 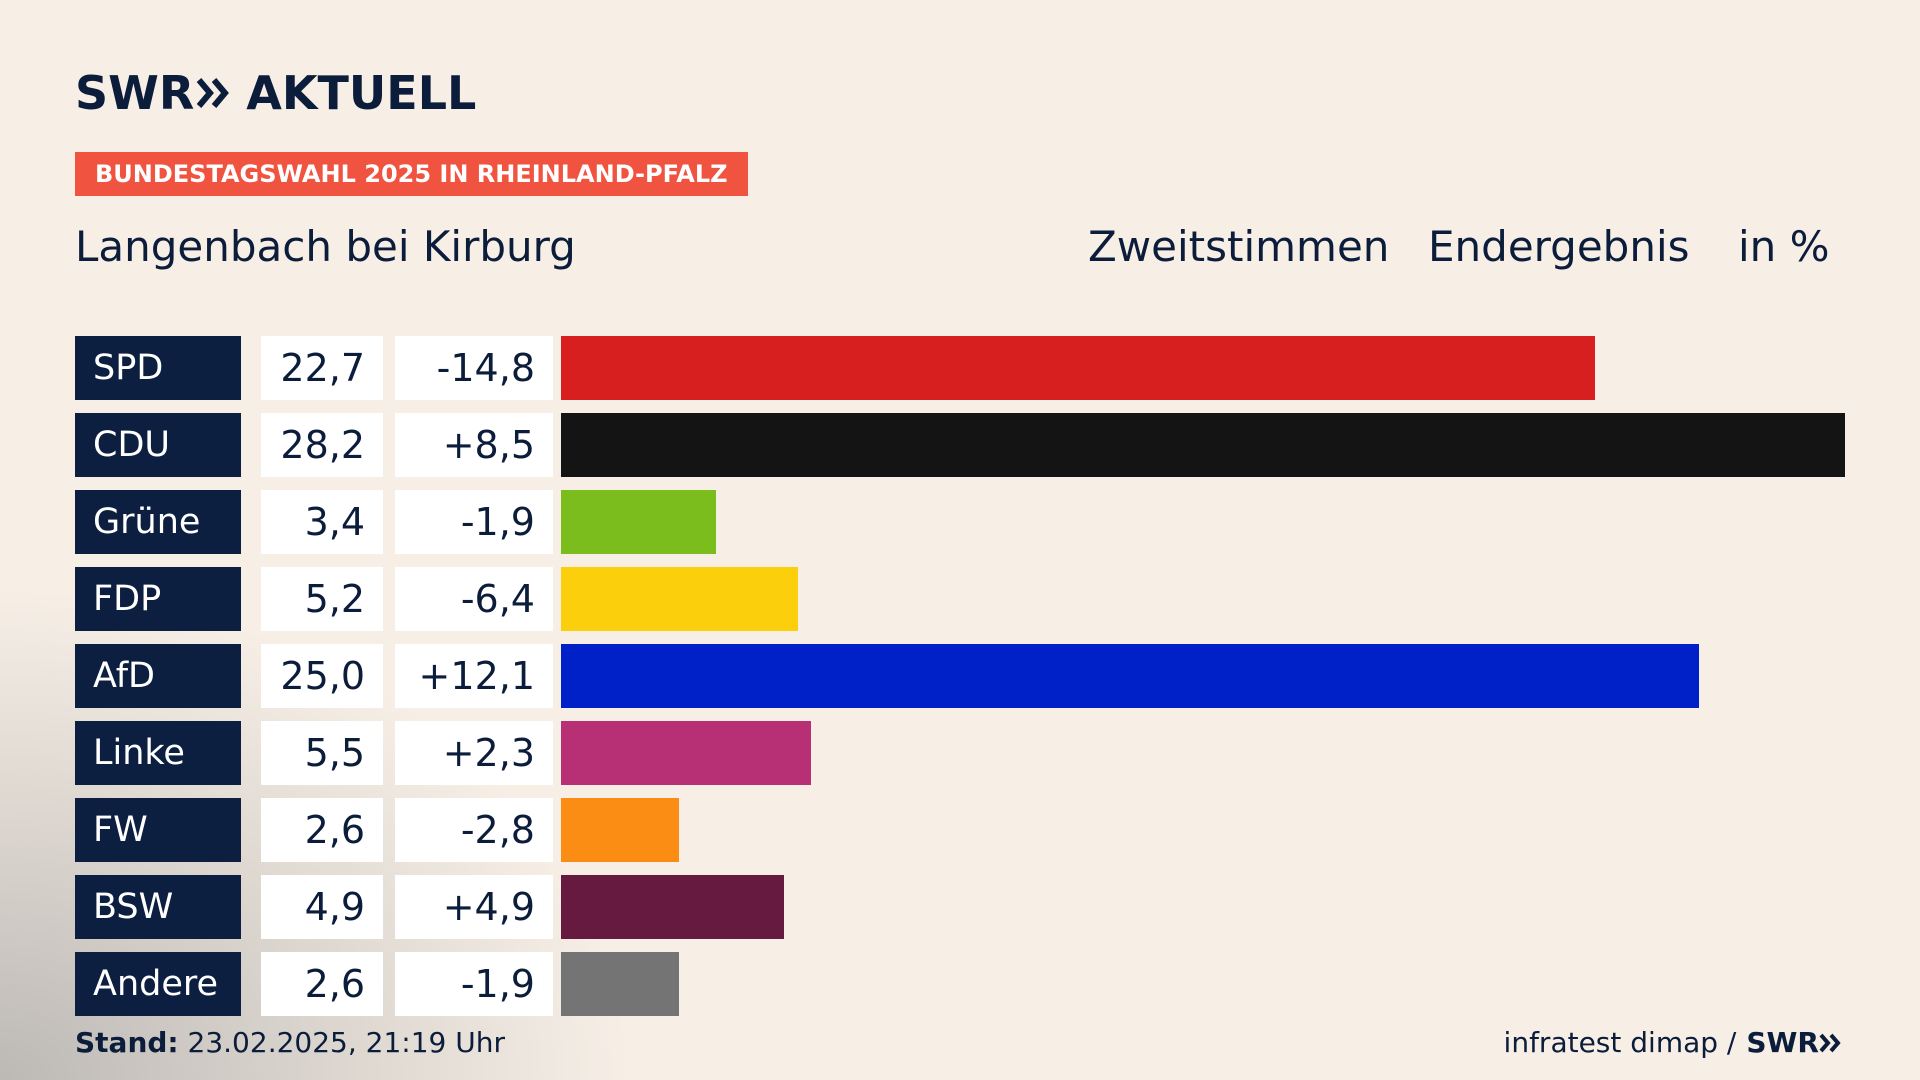 What do you see at coordinates (965, 984) in the screenshot?
I see `chart-row: Andere 2,6 -1,9` at bounding box center [965, 984].